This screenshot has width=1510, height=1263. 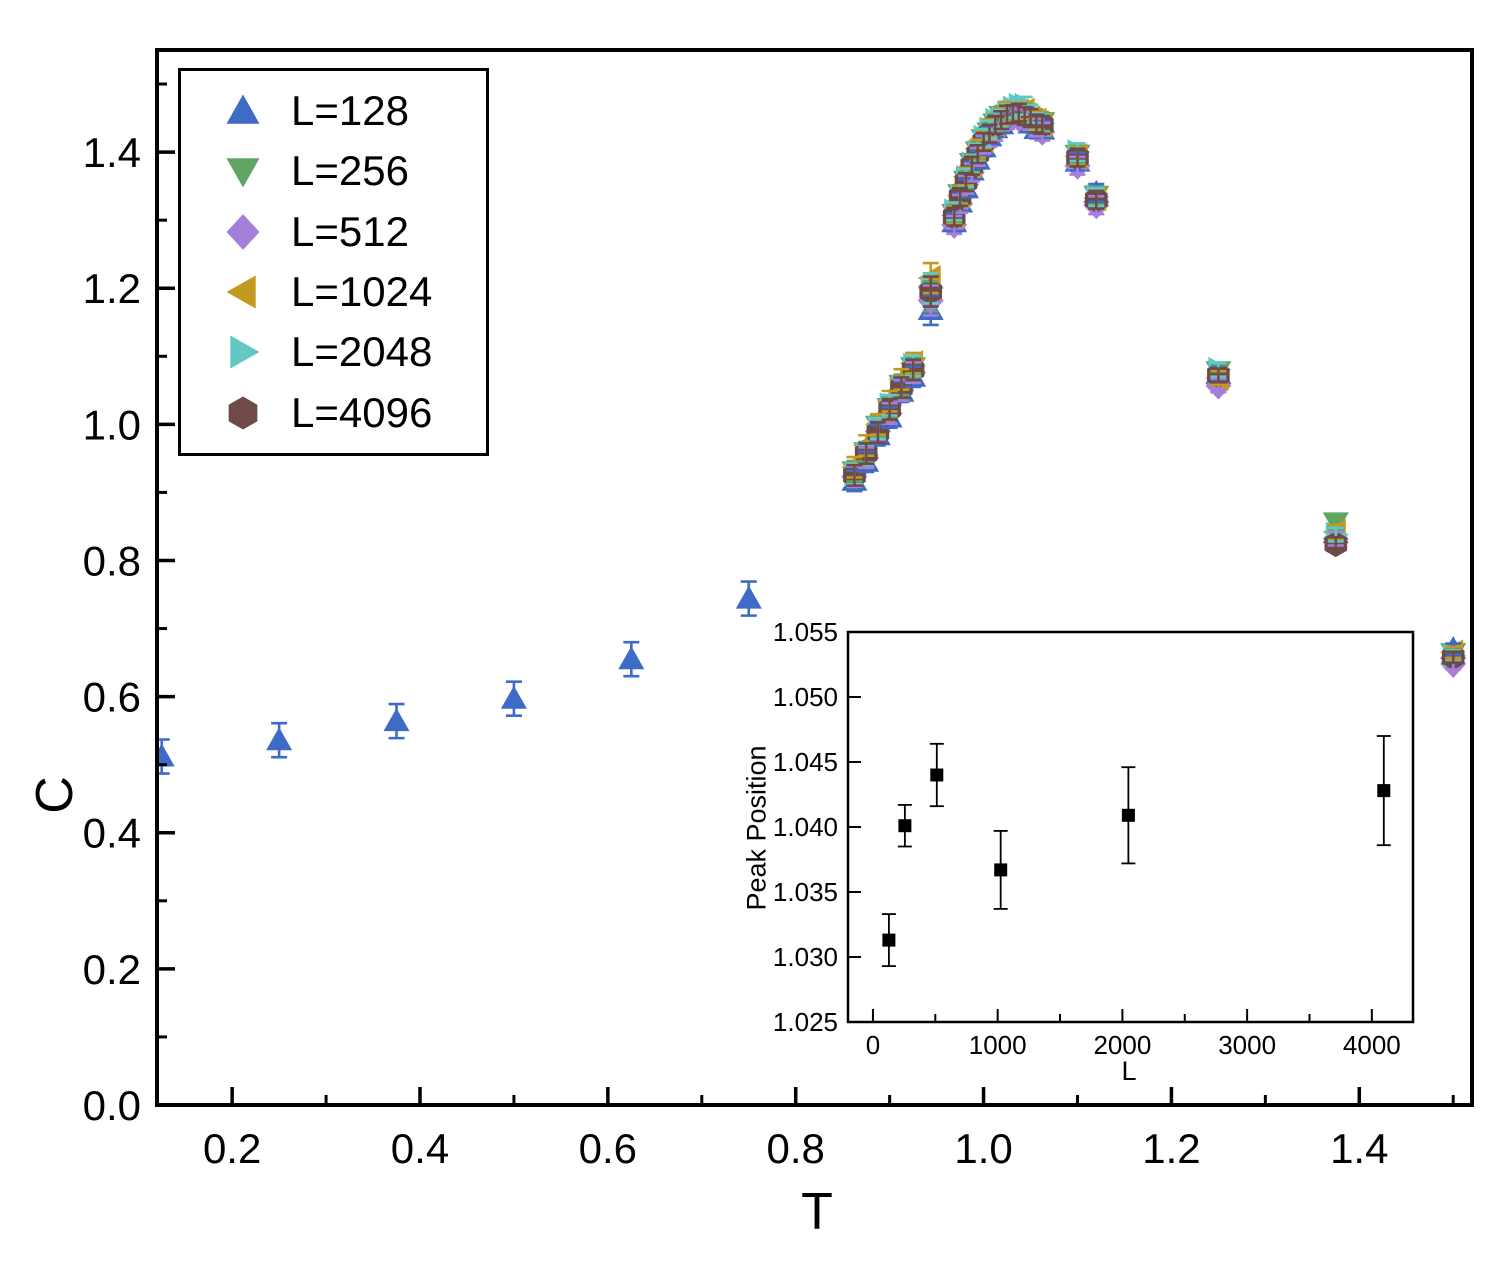 What do you see at coordinates (362, 412) in the screenshot?
I see `legend-item-label: L=4096` at bounding box center [362, 412].